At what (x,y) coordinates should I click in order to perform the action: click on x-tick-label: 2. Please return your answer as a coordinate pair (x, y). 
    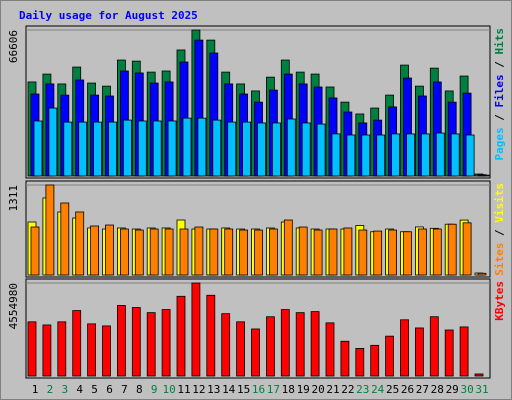
    Looking at the image, I should click on (50, 389).